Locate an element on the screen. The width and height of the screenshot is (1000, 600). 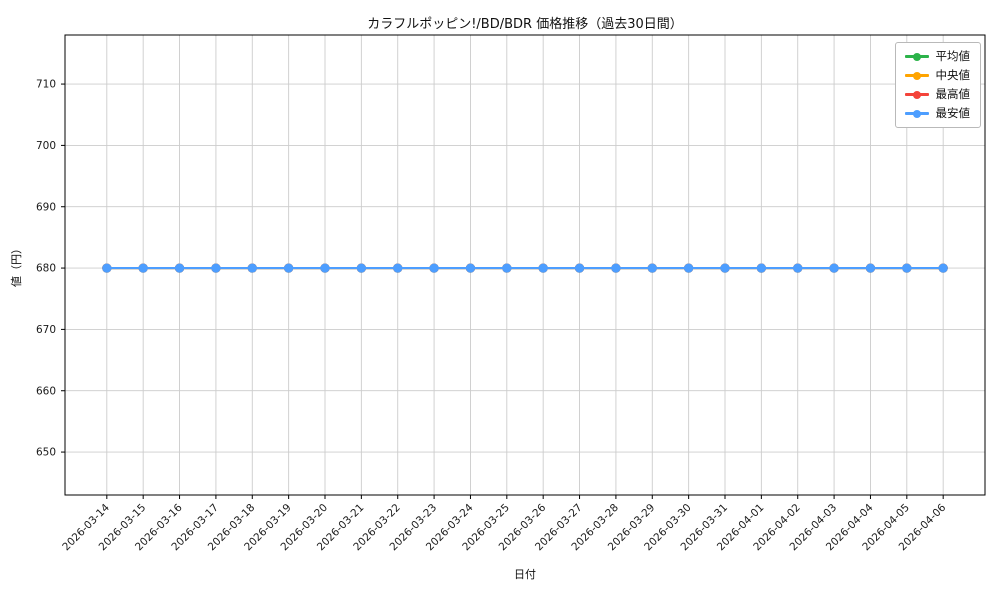
legend-item-2: 最高値 is located at coordinates (937, 94).